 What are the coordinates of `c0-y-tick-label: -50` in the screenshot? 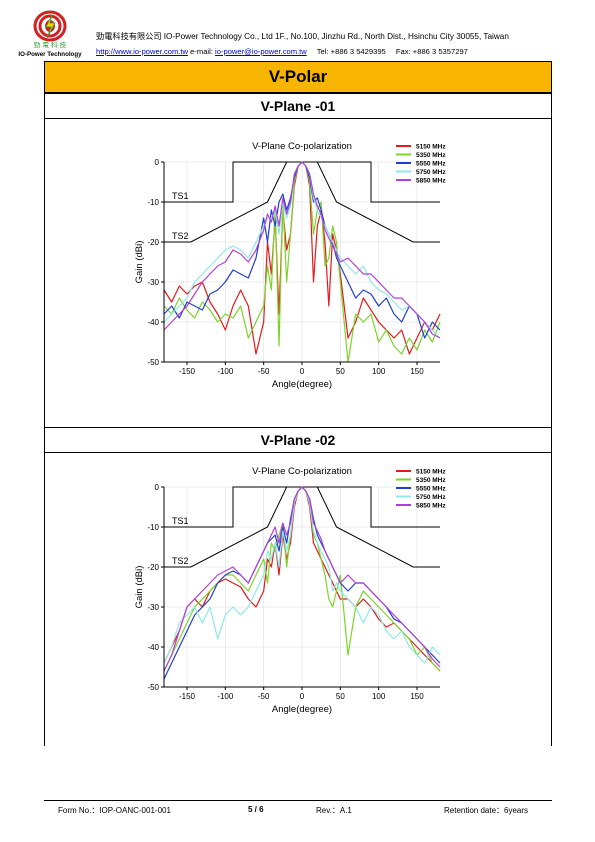 It's located at (153, 362).